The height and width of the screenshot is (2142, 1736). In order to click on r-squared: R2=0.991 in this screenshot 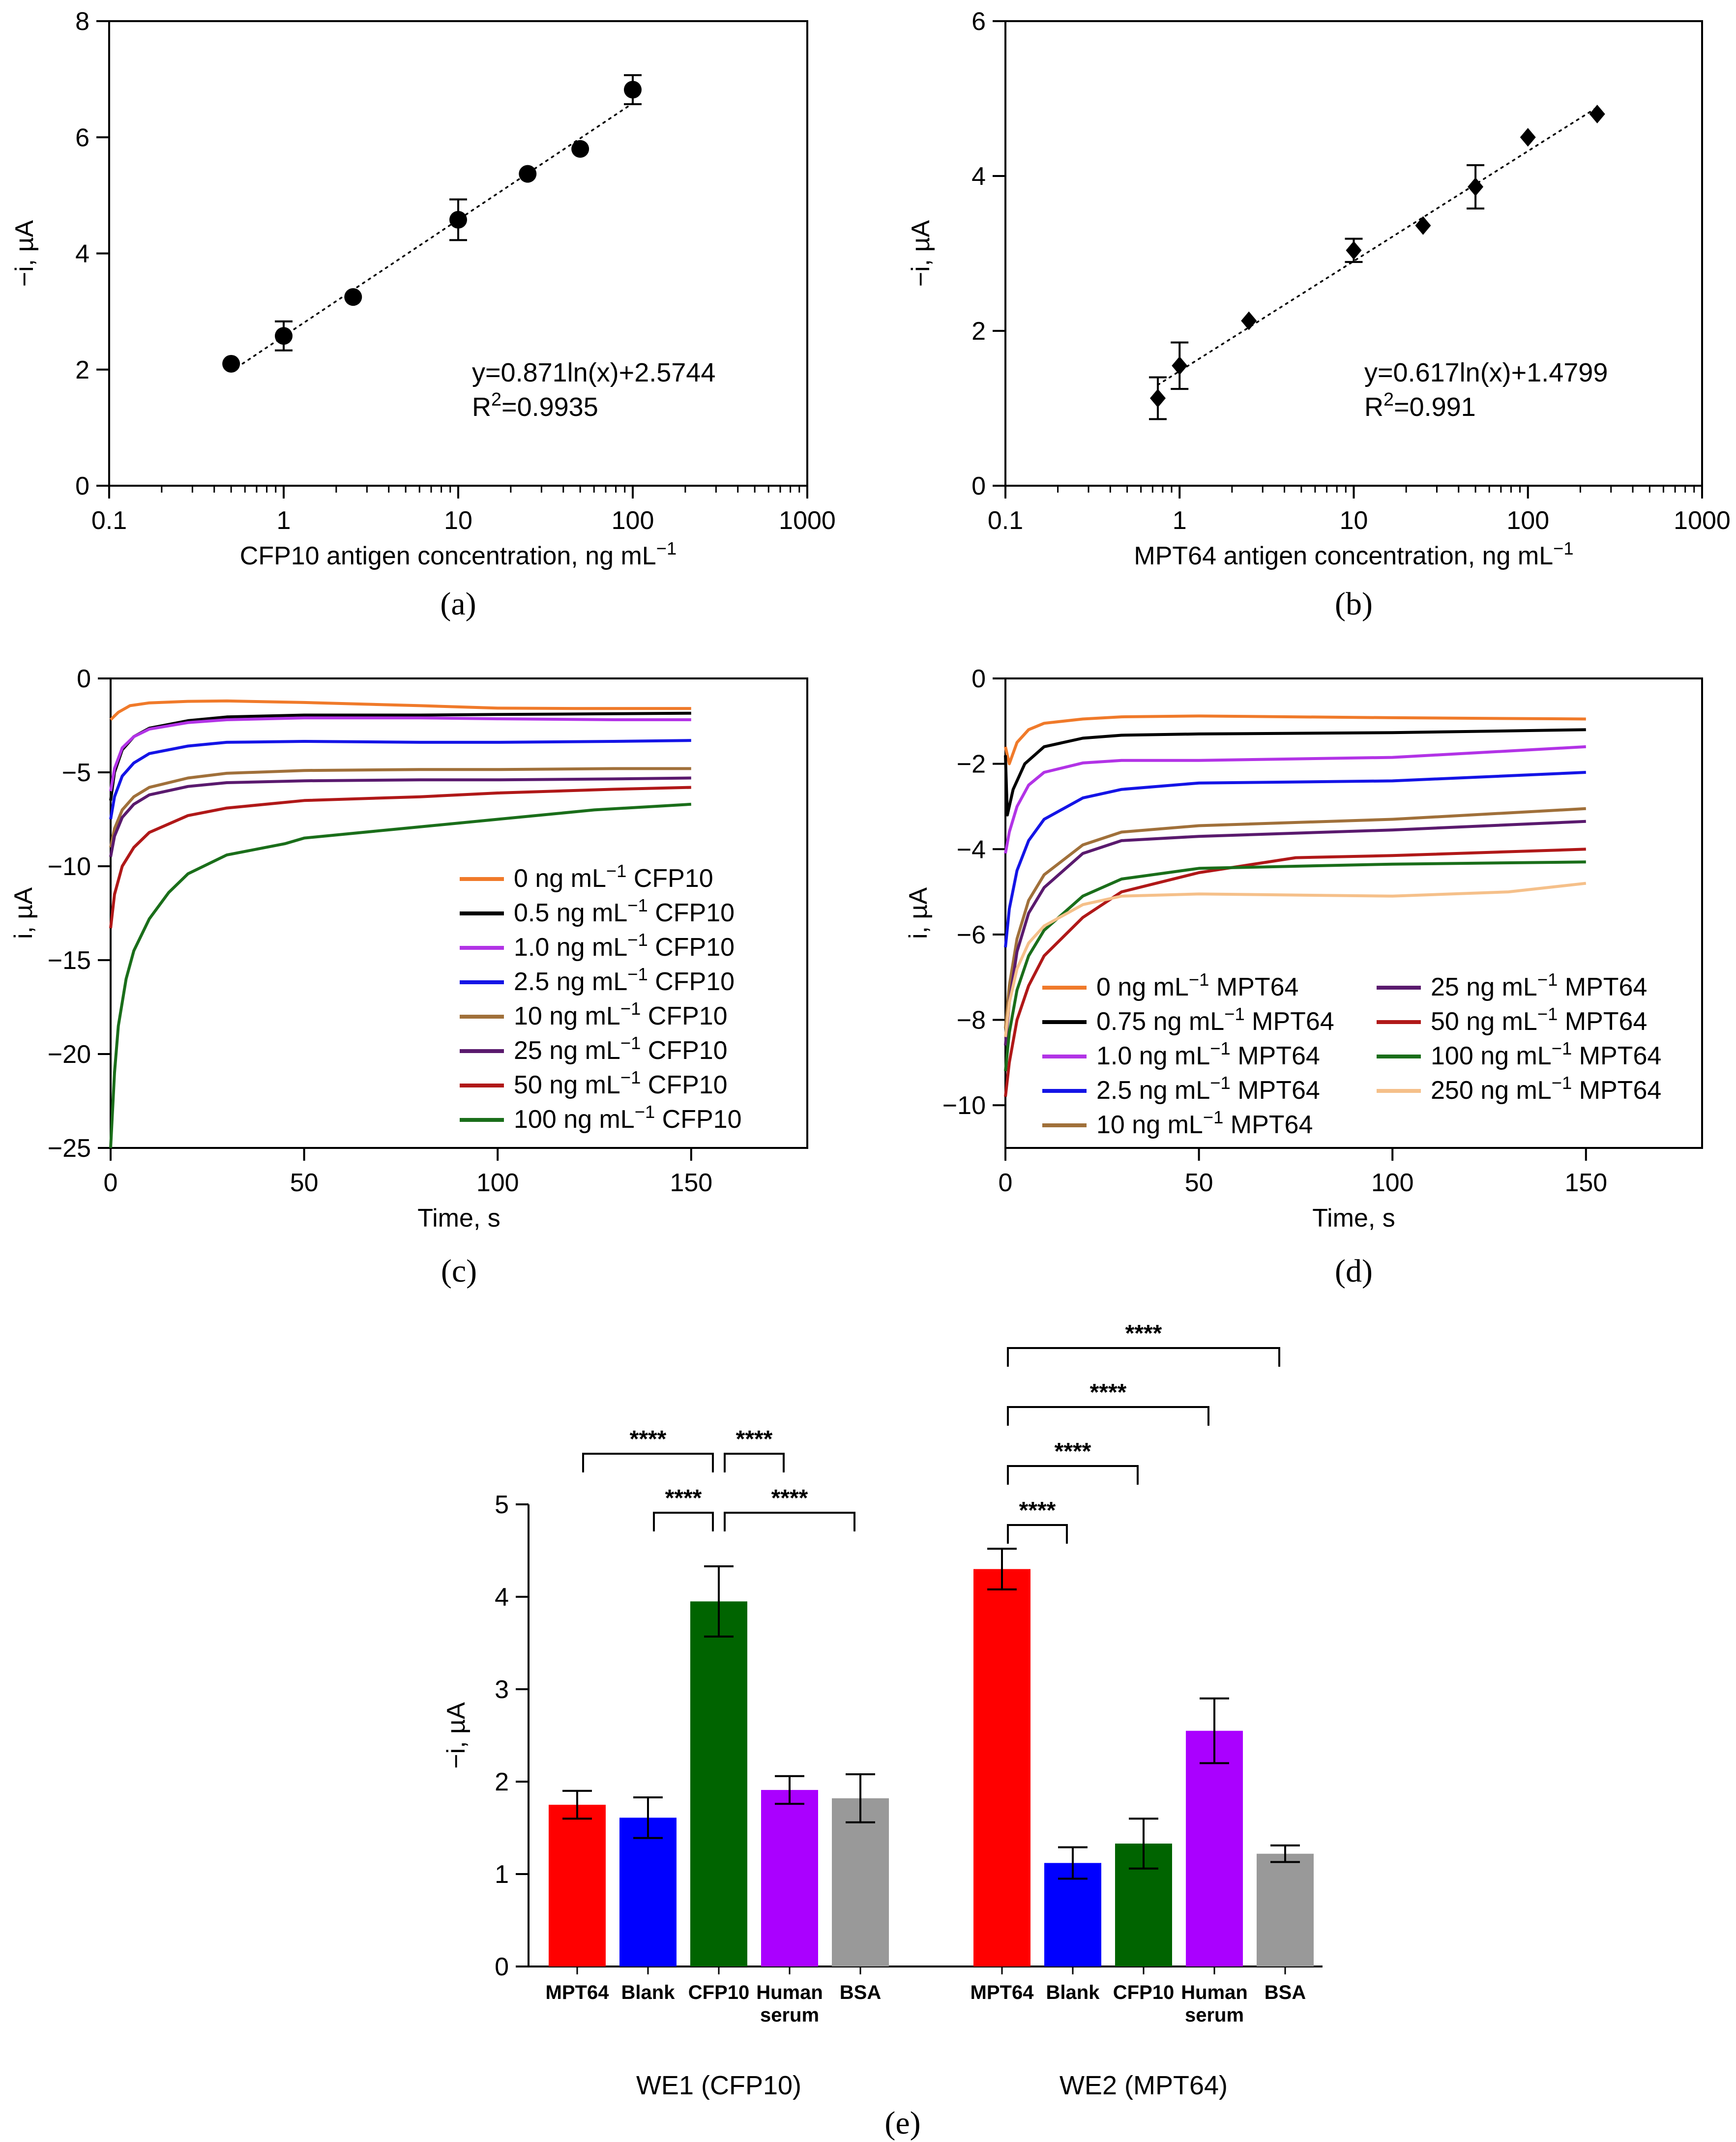, I will do `click(1420, 405)`.